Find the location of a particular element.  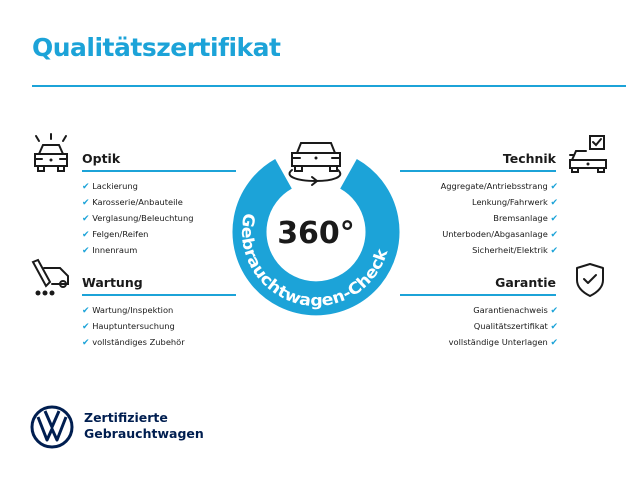

vw-logo is located at coordinates (52, 427).